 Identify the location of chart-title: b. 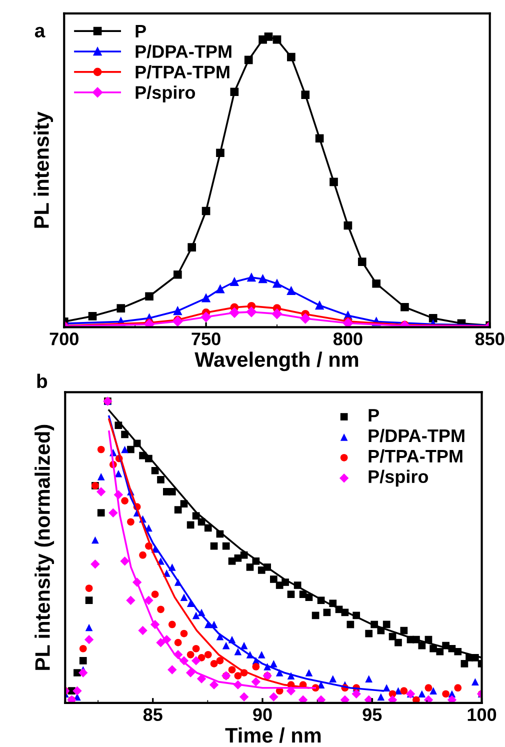
(42, 381).